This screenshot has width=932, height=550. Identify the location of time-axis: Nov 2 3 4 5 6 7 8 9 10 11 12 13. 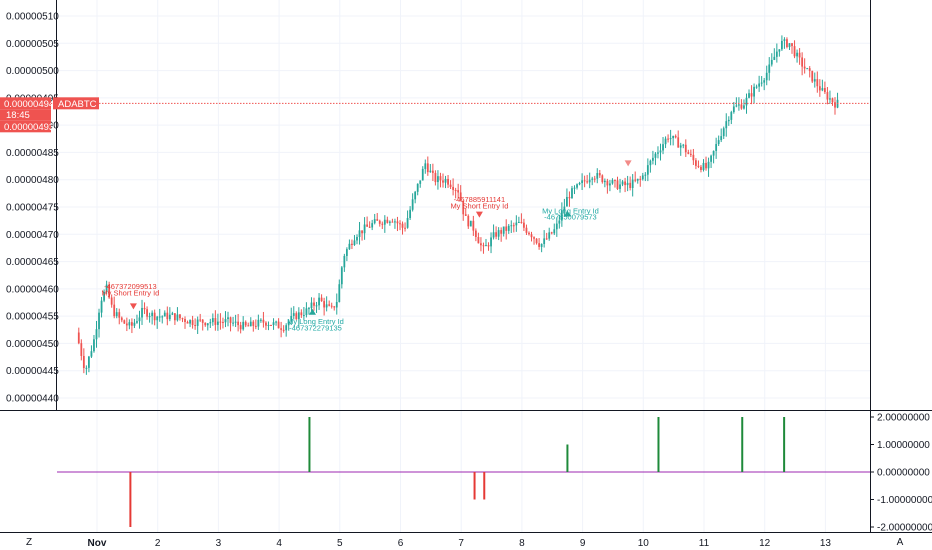
(460, 543).